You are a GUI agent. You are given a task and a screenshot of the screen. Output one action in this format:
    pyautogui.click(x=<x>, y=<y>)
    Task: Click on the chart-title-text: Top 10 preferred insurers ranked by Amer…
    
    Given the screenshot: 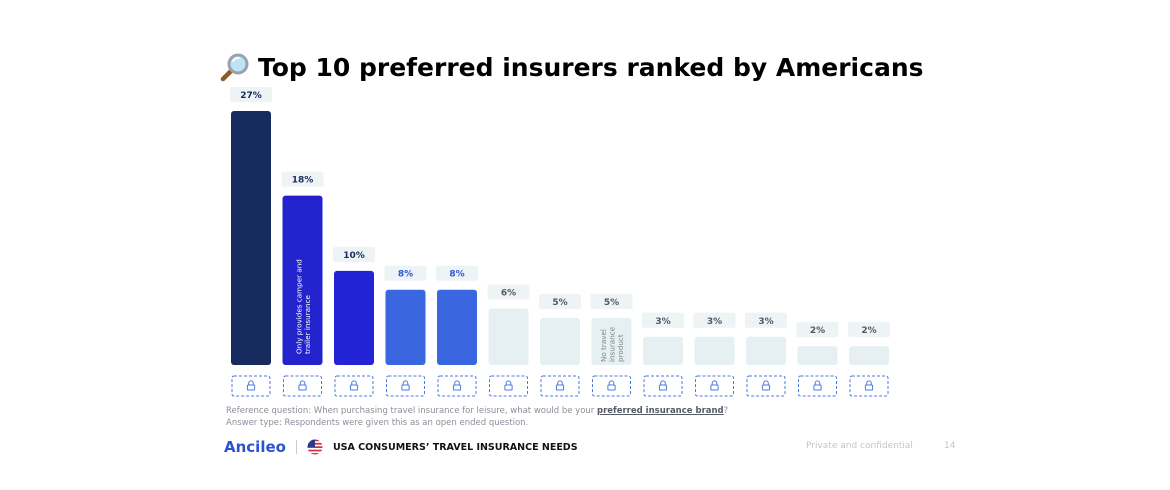 What is the action you would take?
    pyautogui.click(x=591, y=67)
    